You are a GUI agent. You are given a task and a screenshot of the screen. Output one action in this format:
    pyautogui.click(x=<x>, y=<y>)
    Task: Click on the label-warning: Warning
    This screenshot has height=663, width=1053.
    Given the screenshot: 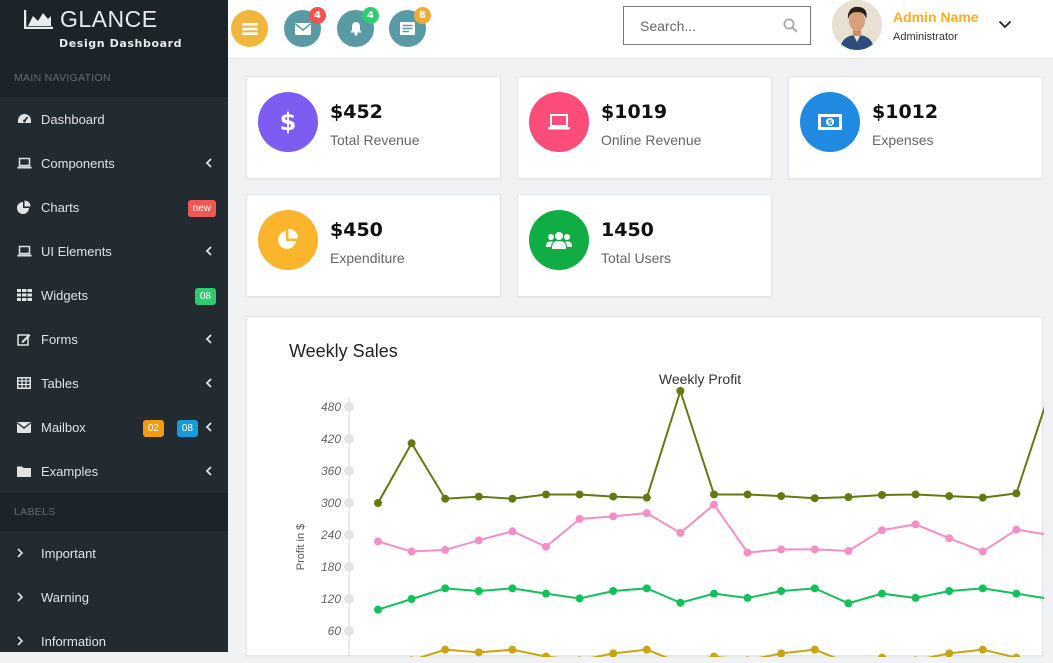 What is the action you would take?
    pyautogui.click(x=114, y=597)
    